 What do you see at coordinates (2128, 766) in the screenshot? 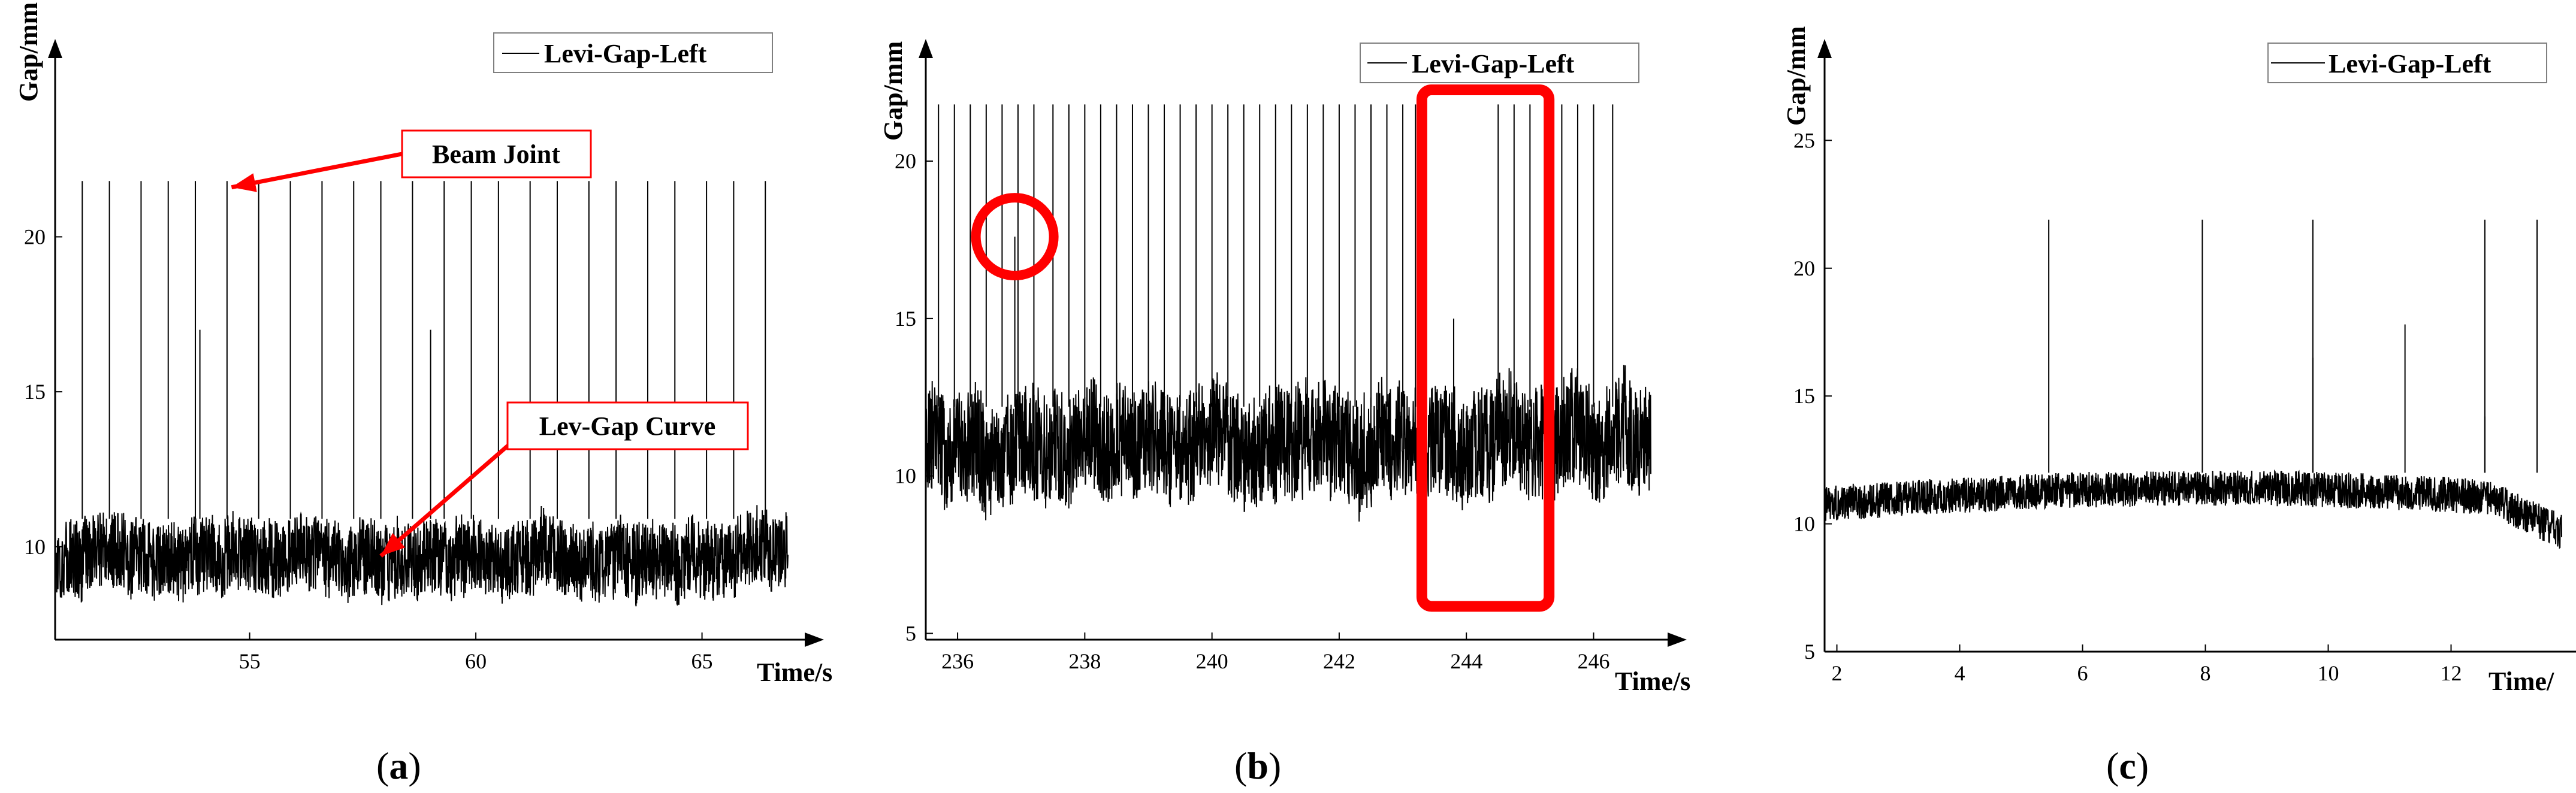
I see `caption-c: (c)` at bounding box center [2128, 766].